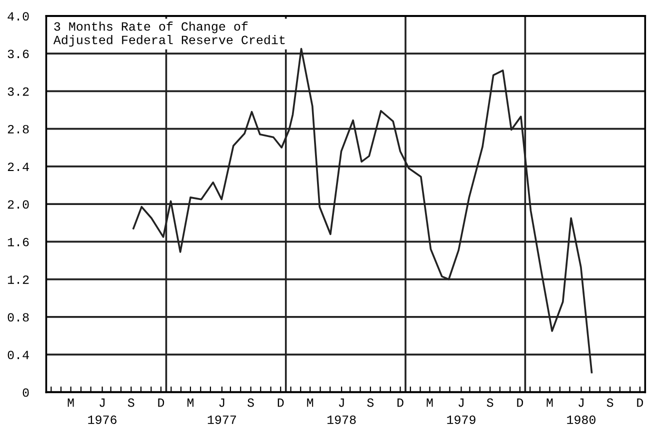  What do you see at coordinates (102, 411) in the screenshot?
I see `x-tick-label: J 1976` at bounding box center [102, 411].